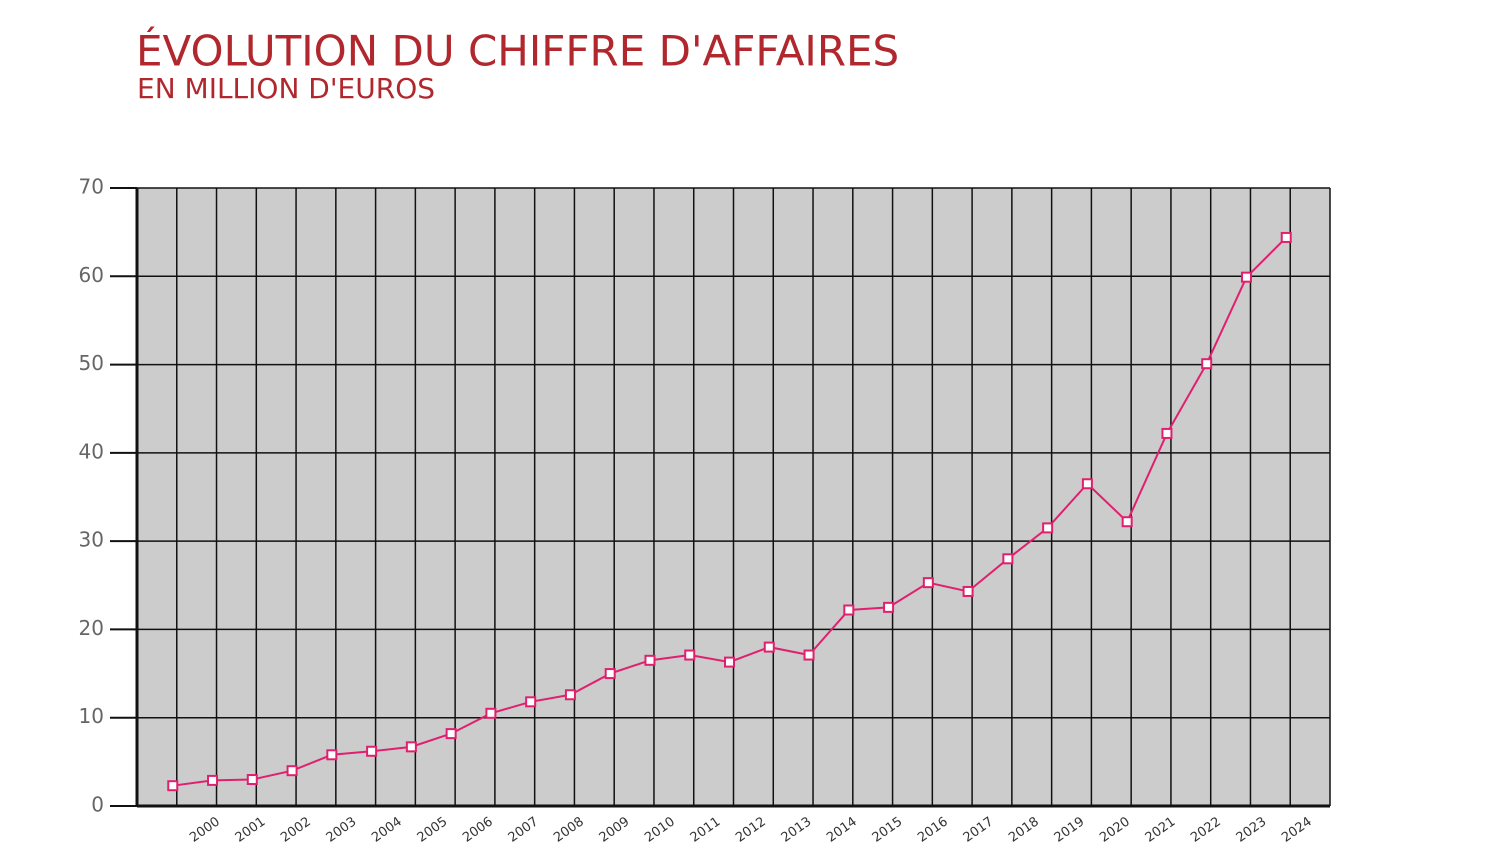 This screenshot has height=867, width=1485. What do you see at coordinates (888, 829) in the screenshot?
I see `x-tick-label: 2015` at bounding box center [888, 829].